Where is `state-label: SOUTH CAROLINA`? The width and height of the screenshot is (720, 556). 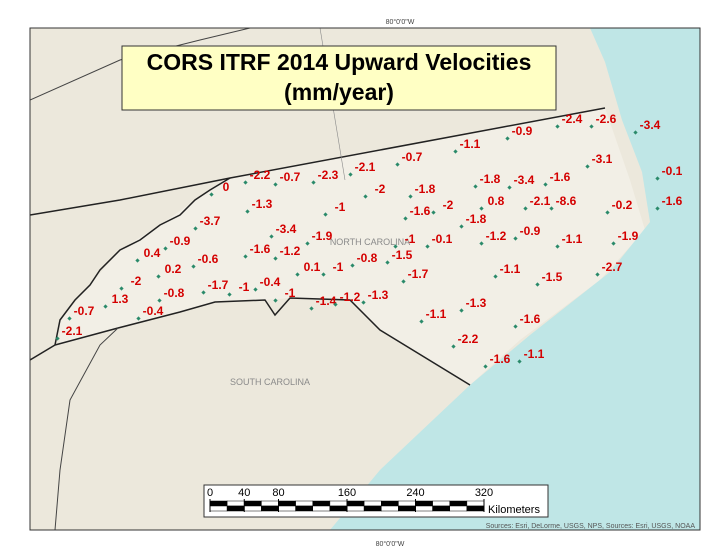
state-label: SOUTH CAROLINA is located at coordinates (270, 382).